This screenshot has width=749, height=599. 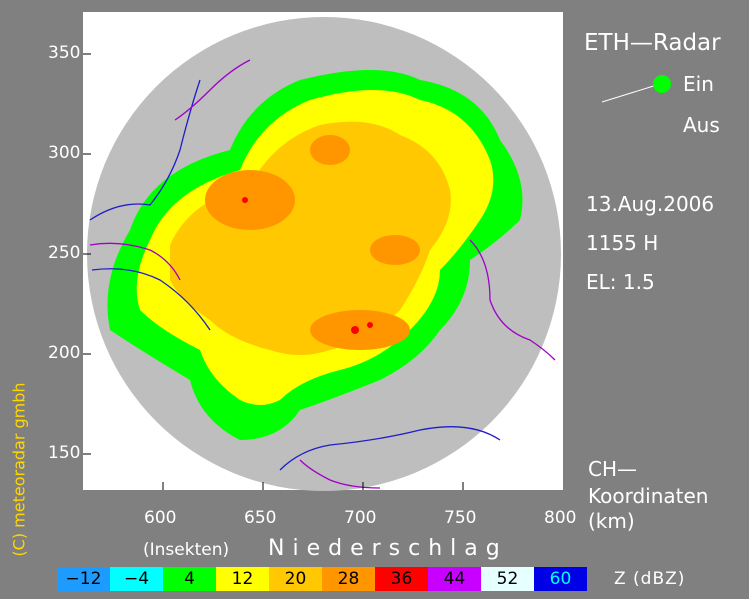 I want to click on x-tick-700: 700, so click(x=360, y=518).